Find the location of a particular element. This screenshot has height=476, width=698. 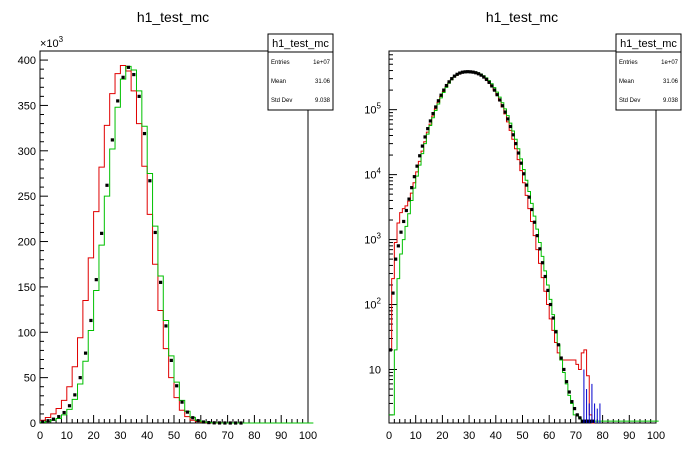

y-tick-label: 0 is located at coordinates (33, 424).